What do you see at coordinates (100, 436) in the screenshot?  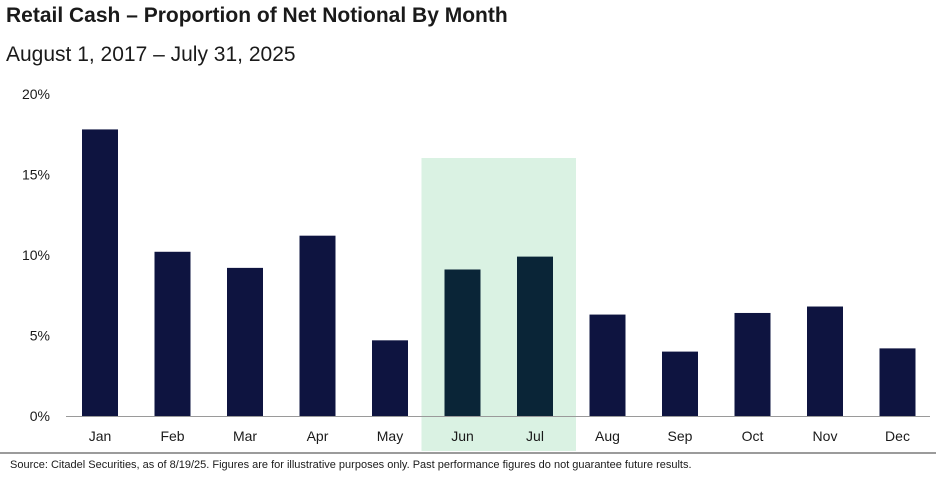 I see `x-tick-label: Jan` at bounding box center [100, 436].